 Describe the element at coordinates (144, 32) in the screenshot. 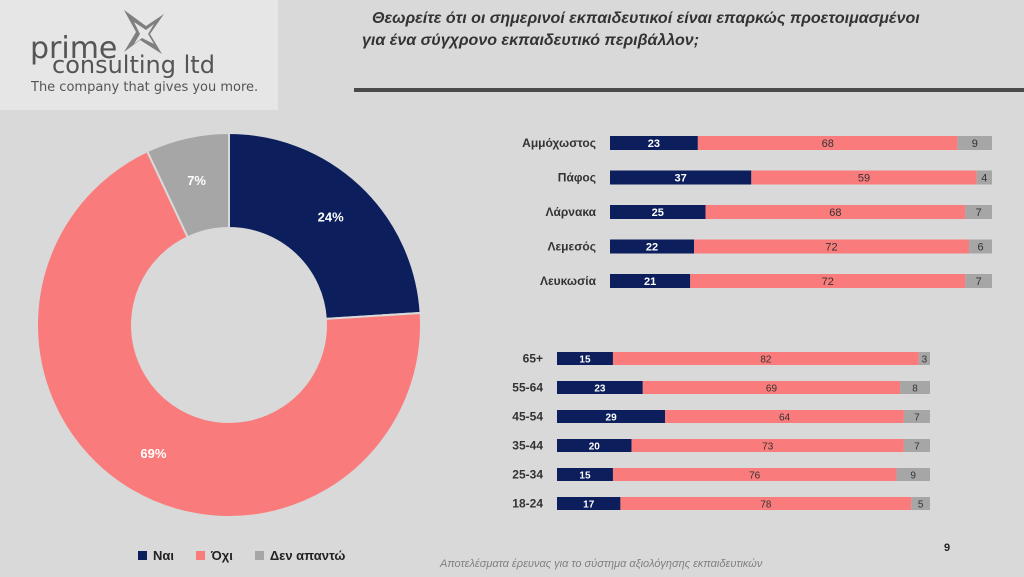

I see `logo-star-icon` at that location.